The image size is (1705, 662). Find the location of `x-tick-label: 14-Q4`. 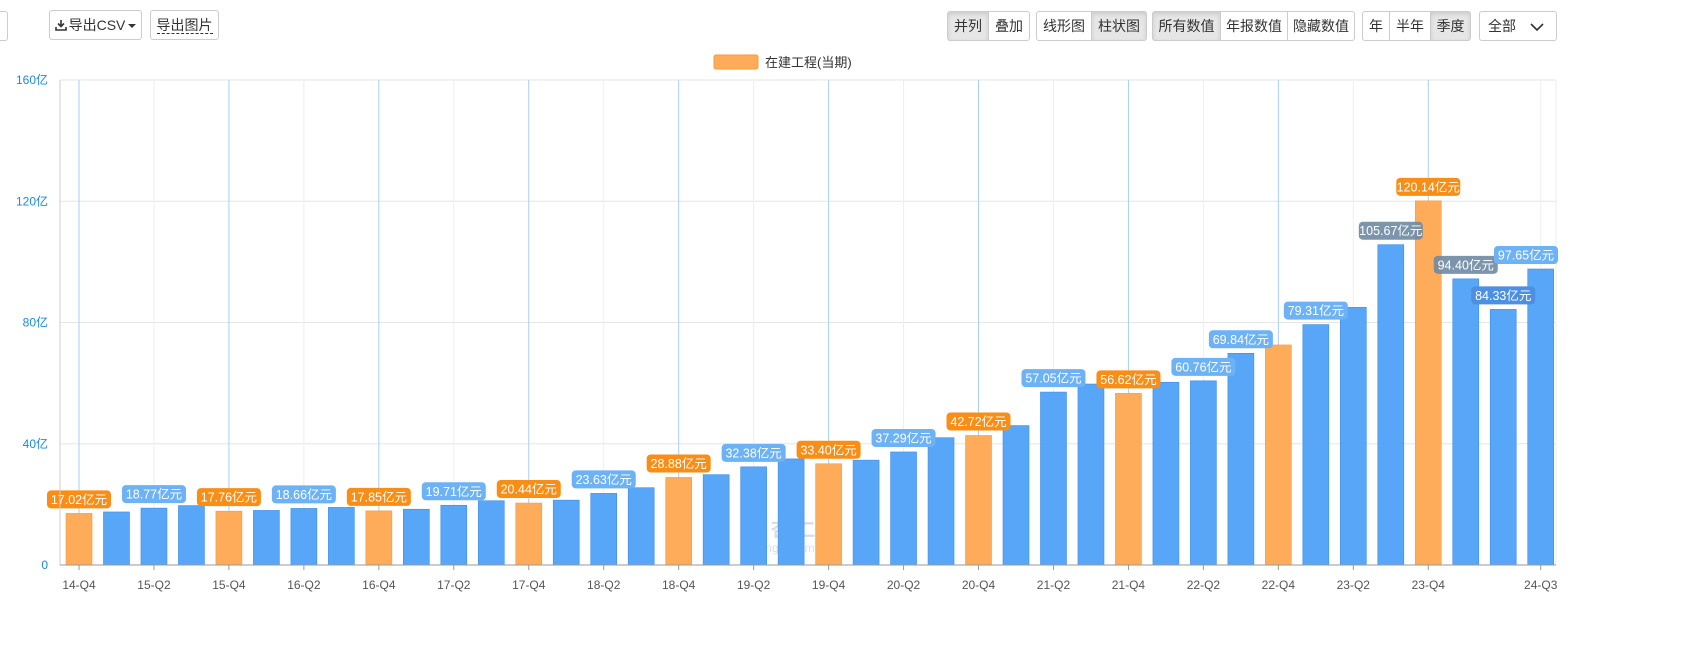

x-tick-label: 14-Q4 is located at coordinates (79, 585).